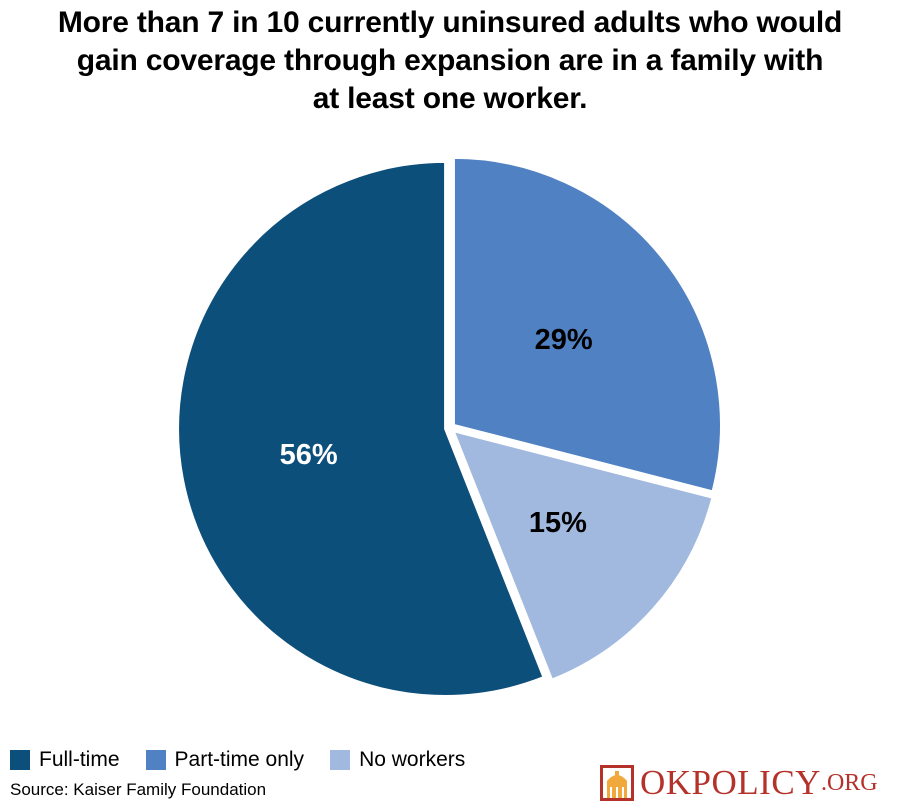 This screenshot has height=809, width=900. I want to click on source-note: Source: Kaiser Family Foundation, so click(138, 789).